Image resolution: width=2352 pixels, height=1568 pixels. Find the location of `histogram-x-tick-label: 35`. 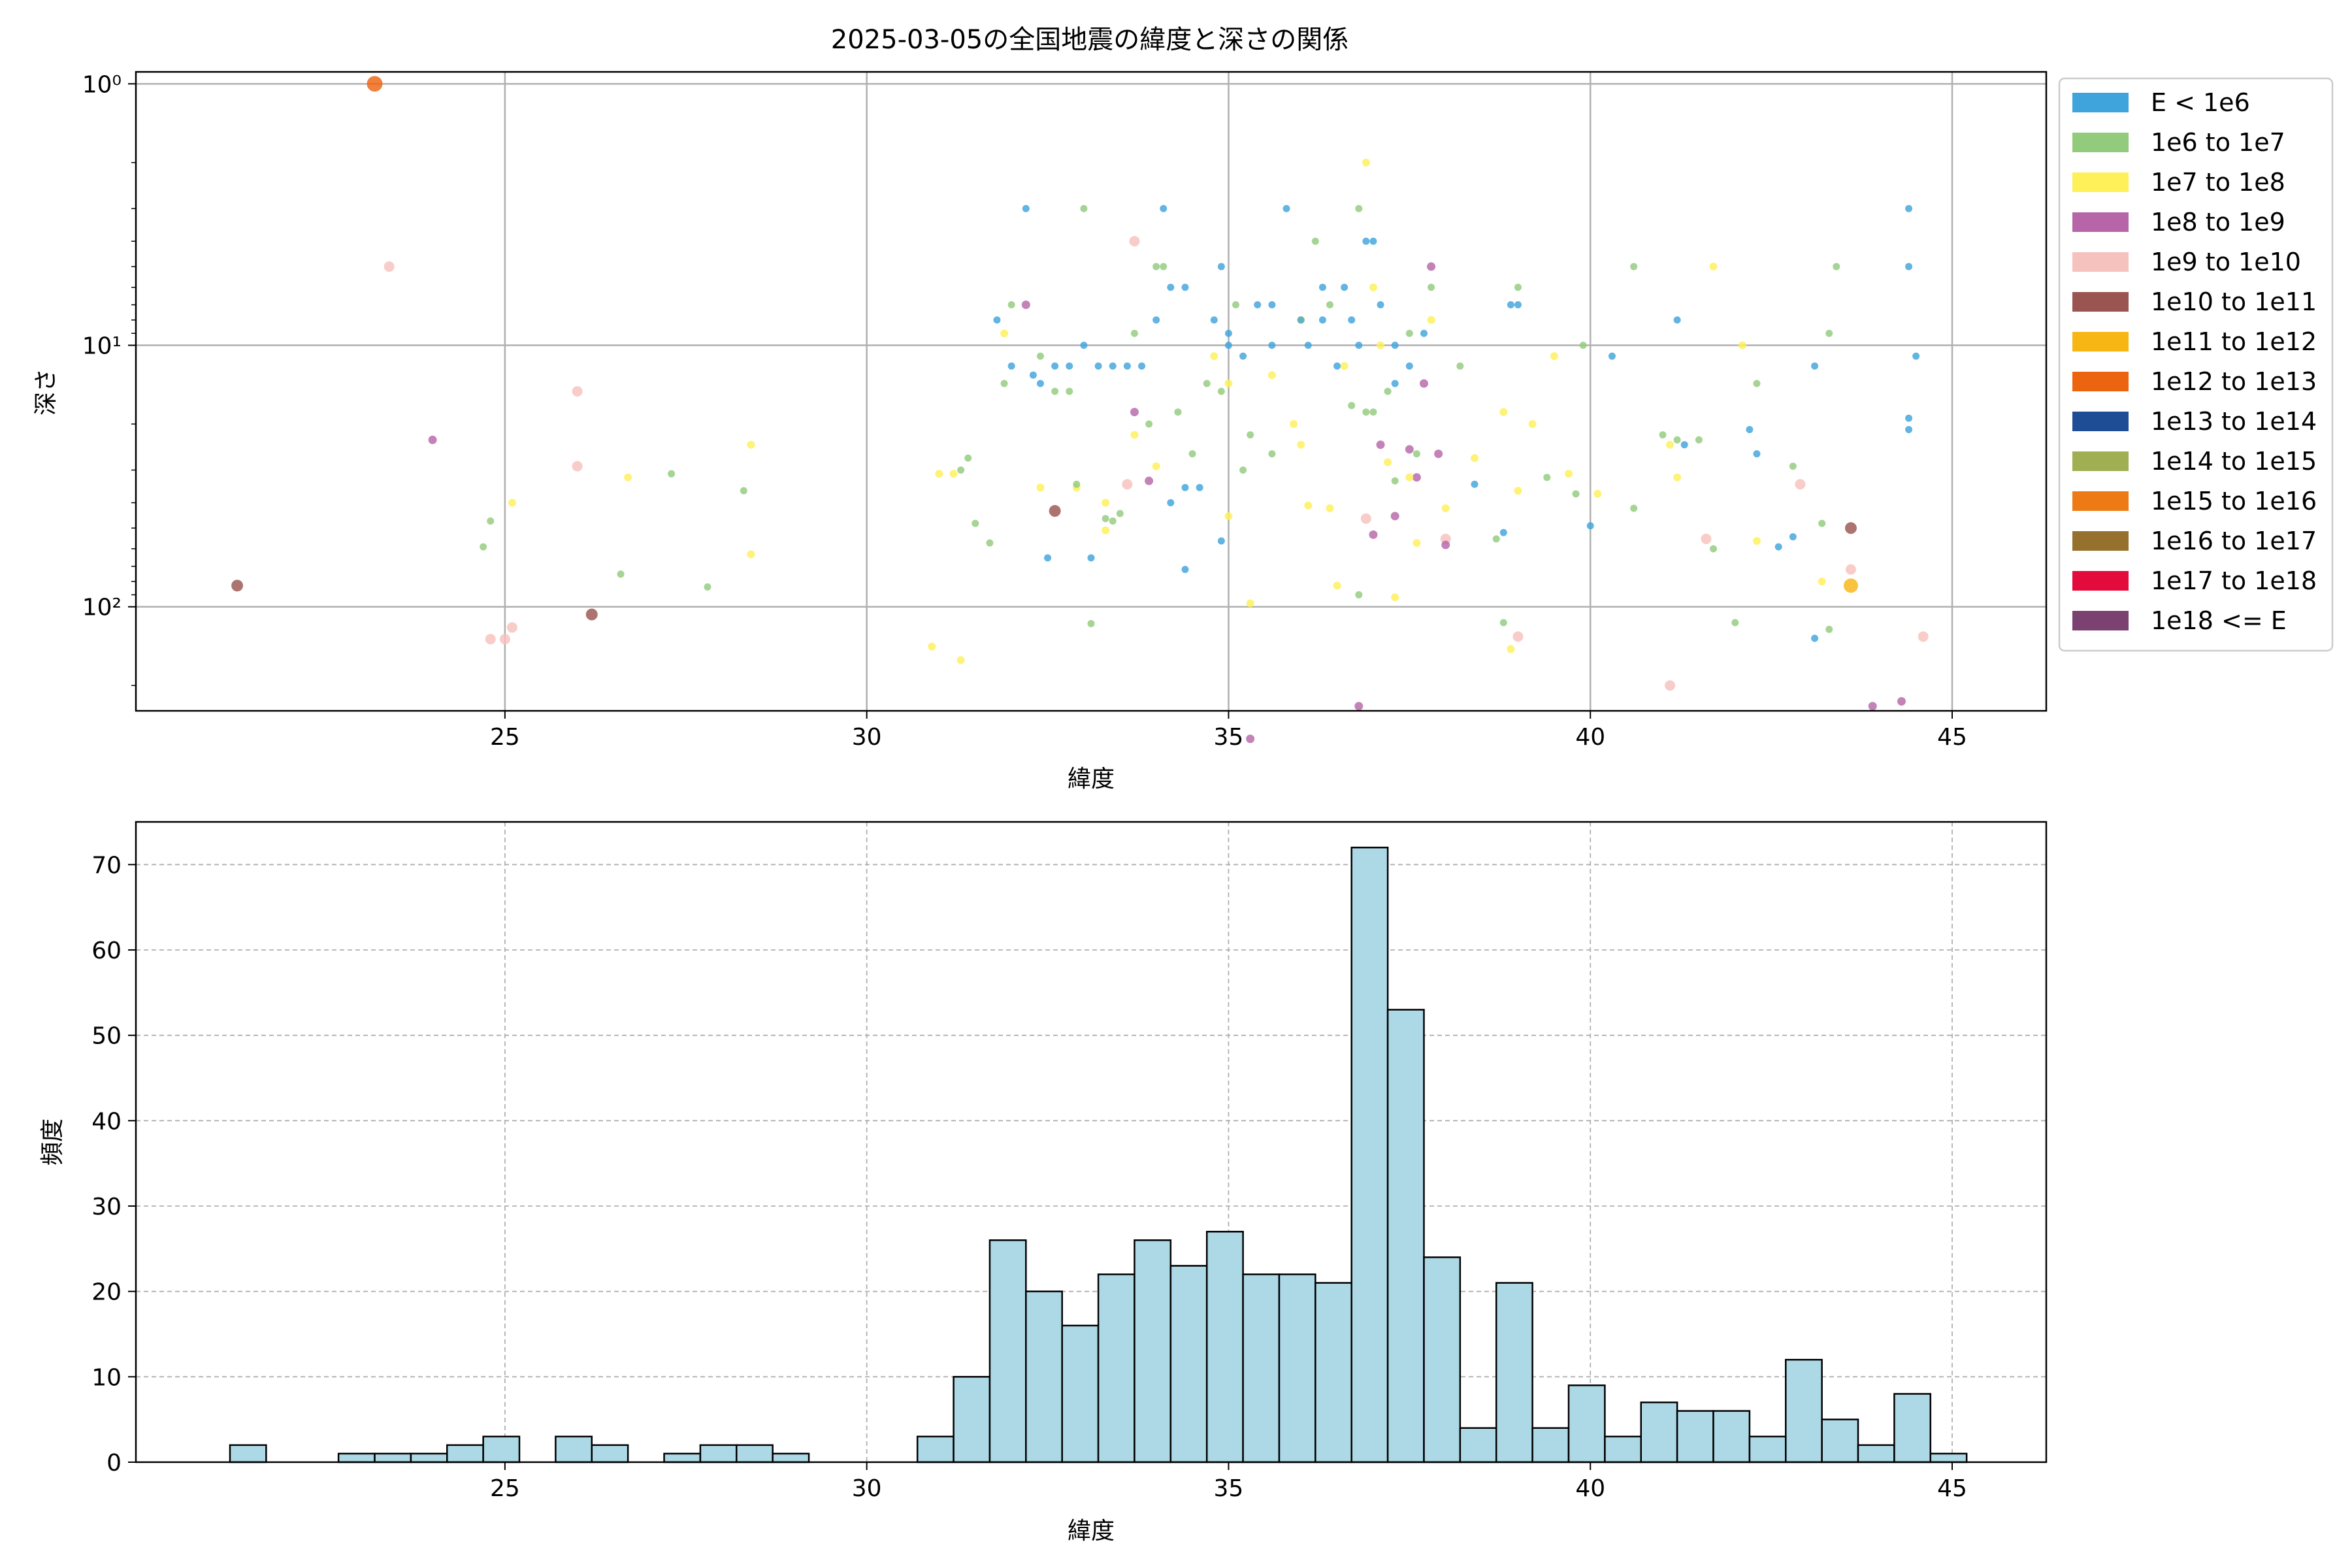

histogram-x-tick-label: 35 is located at coordinates (1229, 1488).